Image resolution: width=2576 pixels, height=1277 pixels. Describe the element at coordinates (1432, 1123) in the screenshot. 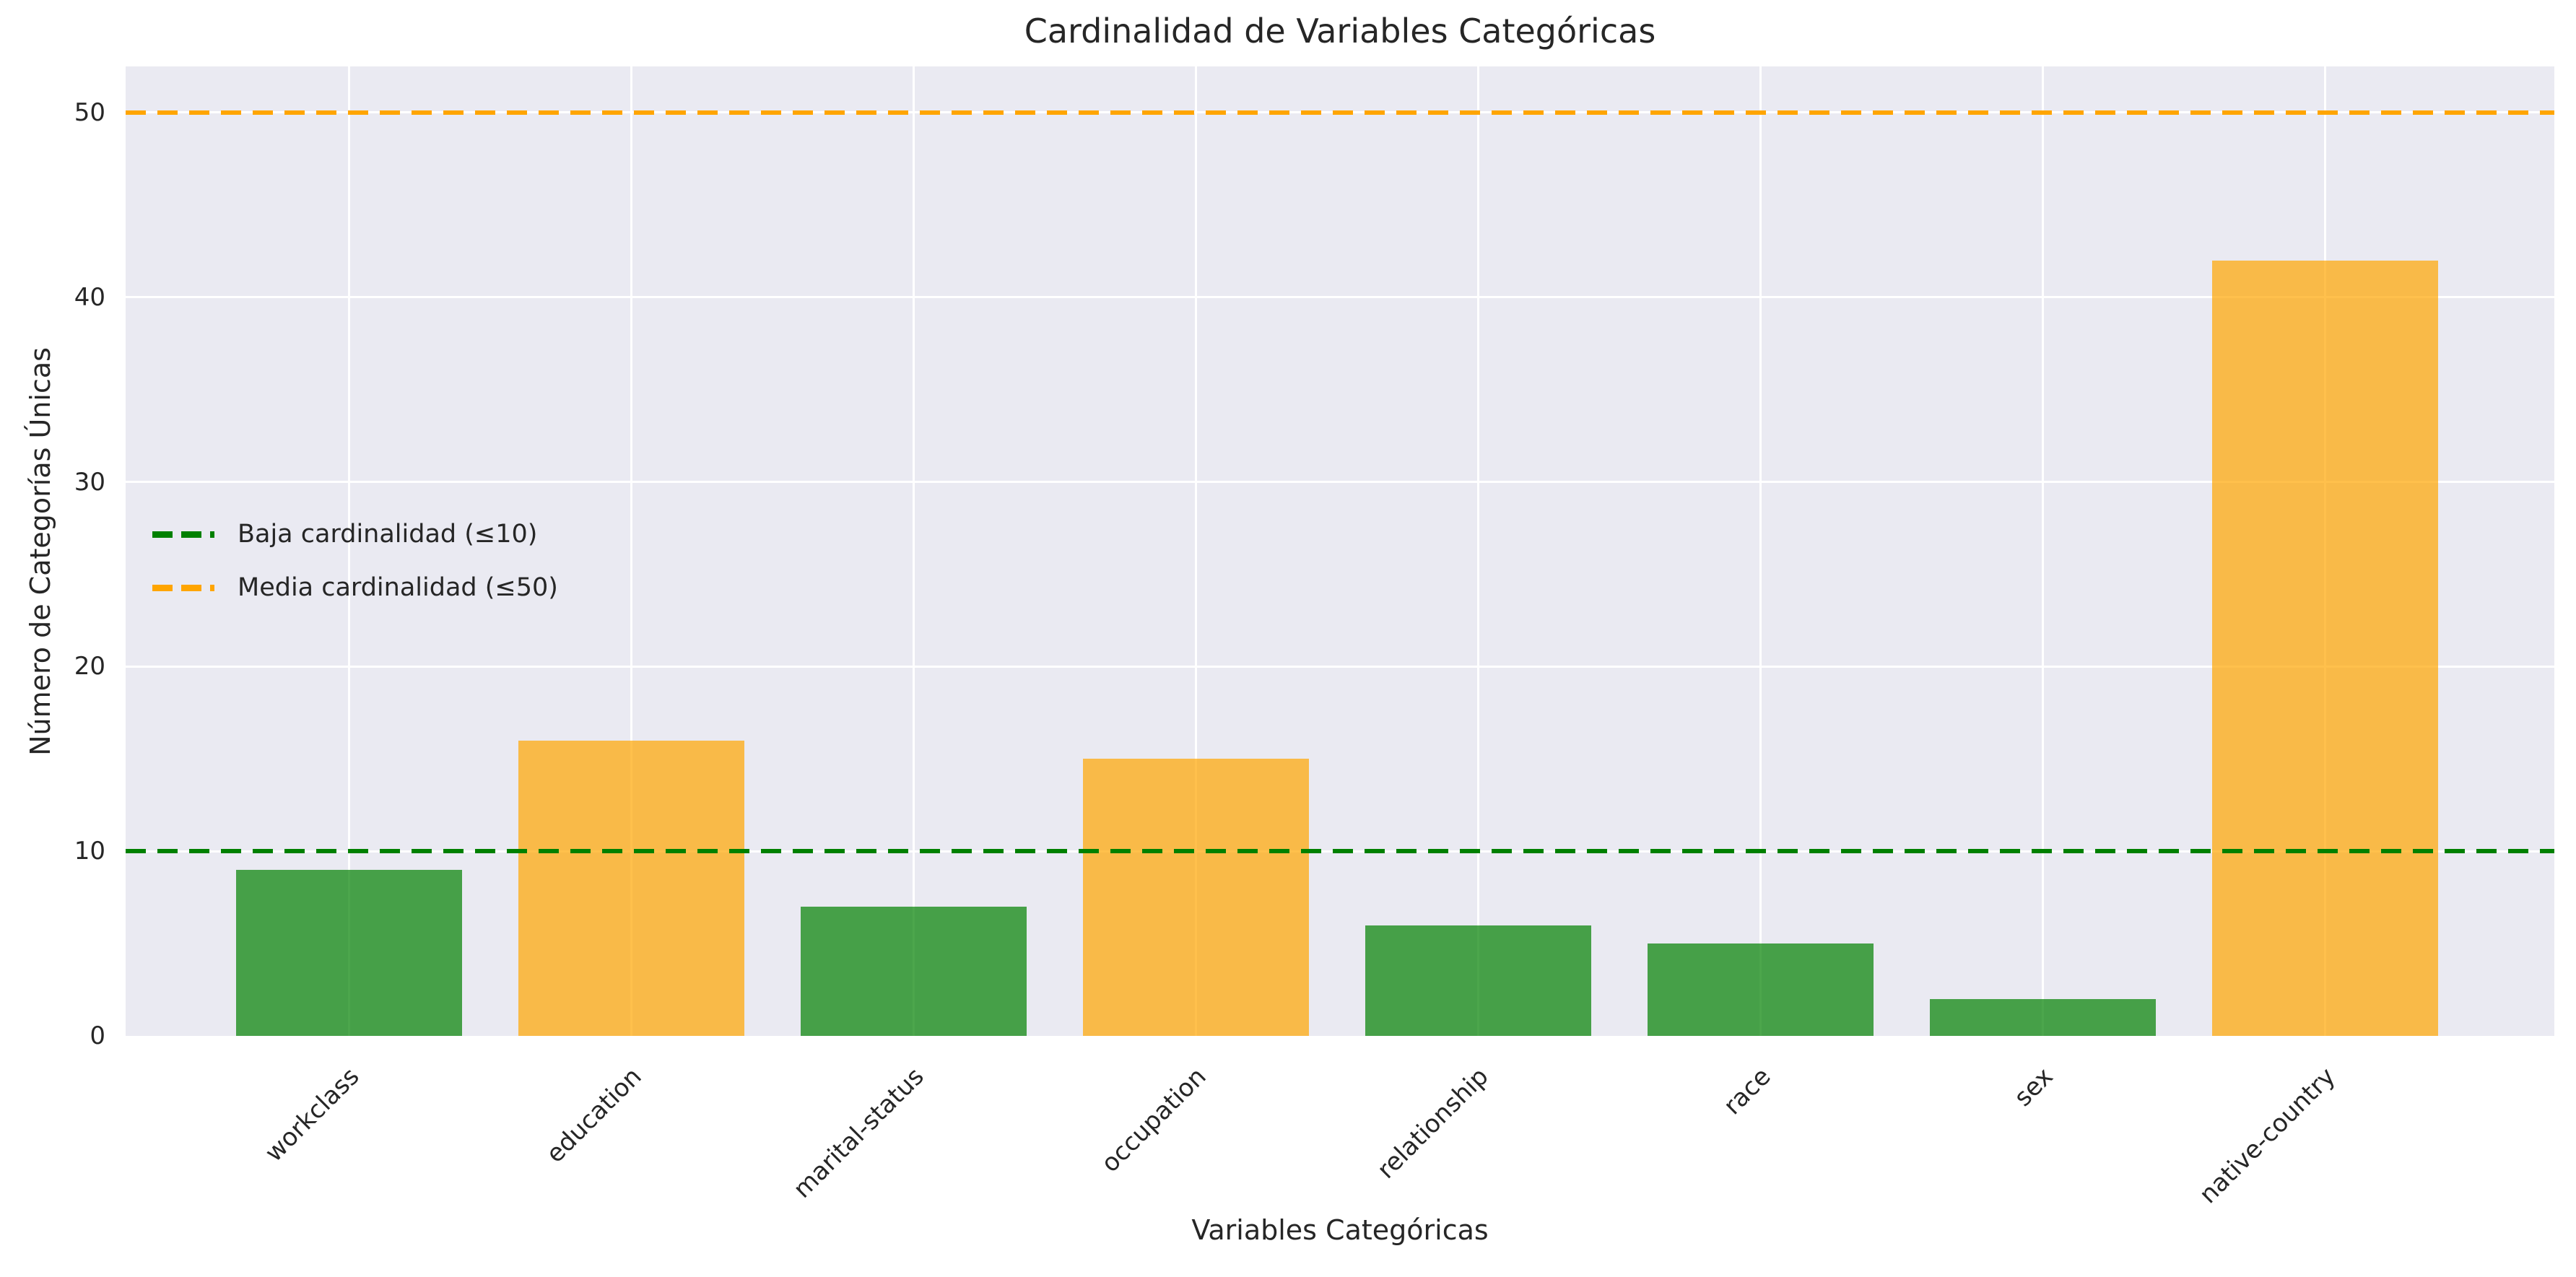

I see `x-tick-label-relationship: relationship` at that location.